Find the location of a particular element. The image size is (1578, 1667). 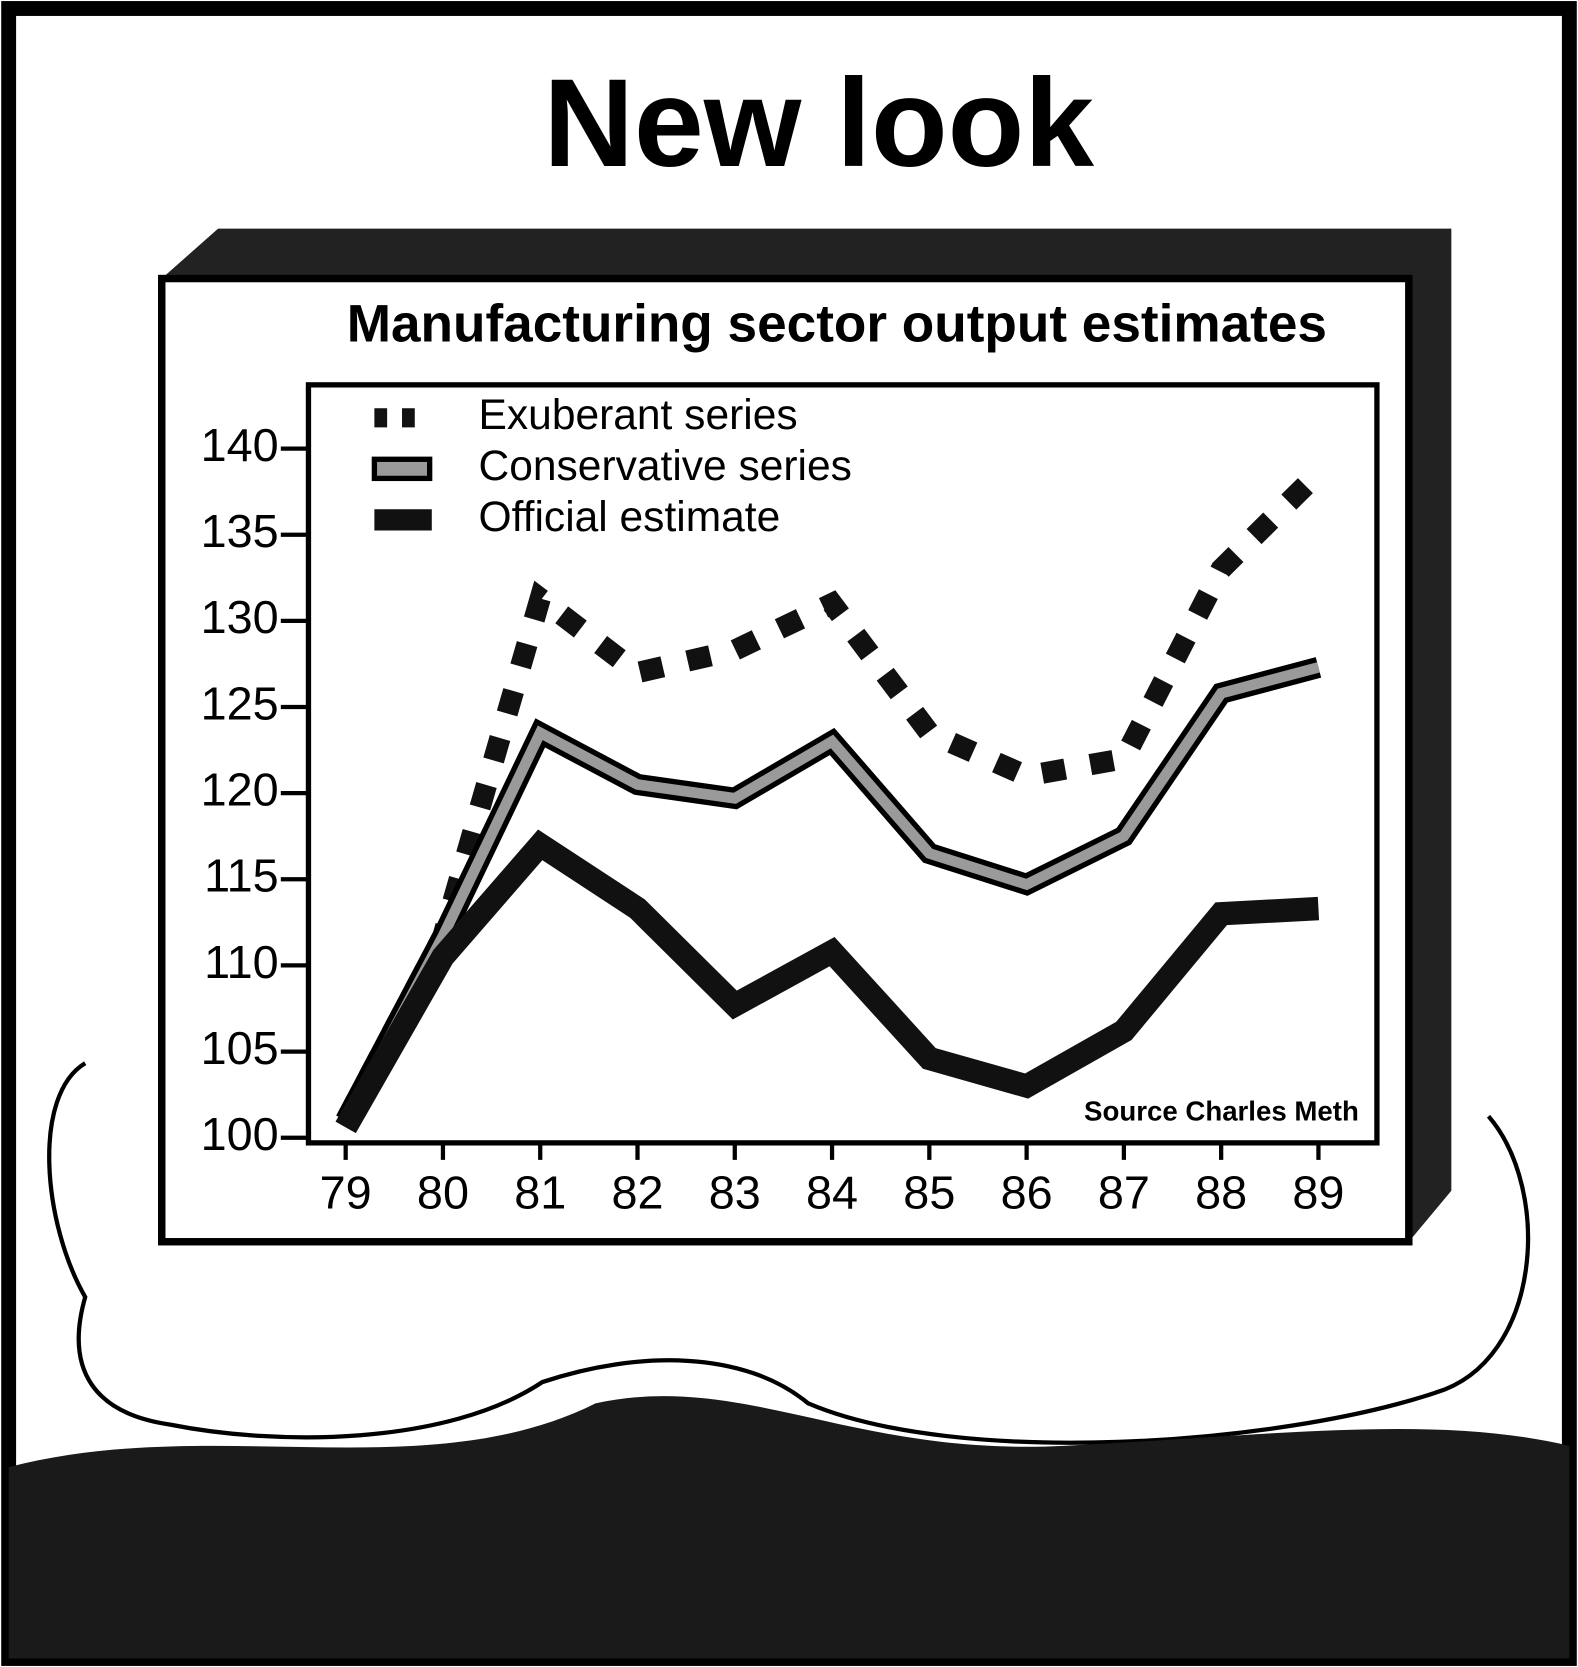

x-tick-label: 87 is located at coordinates (1124, 1192).